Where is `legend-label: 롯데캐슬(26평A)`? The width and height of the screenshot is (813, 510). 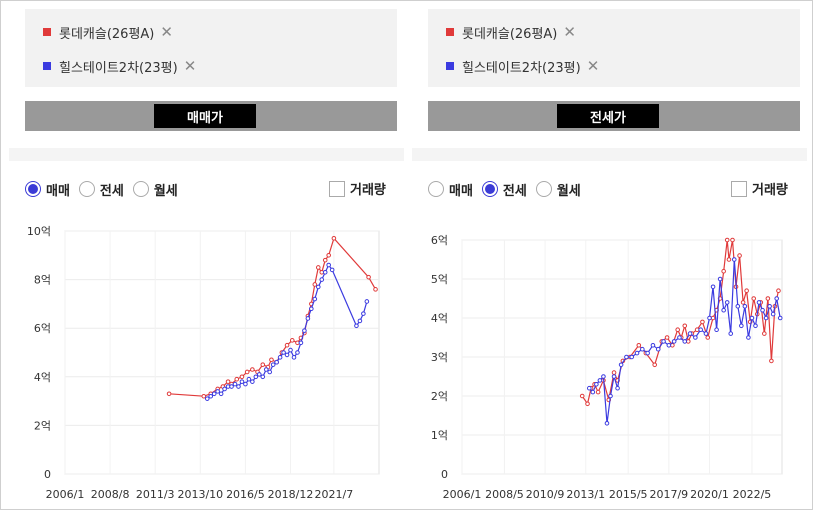 legend-label: 롯데캐슬(26평A) is located at coordinates (107, 34).